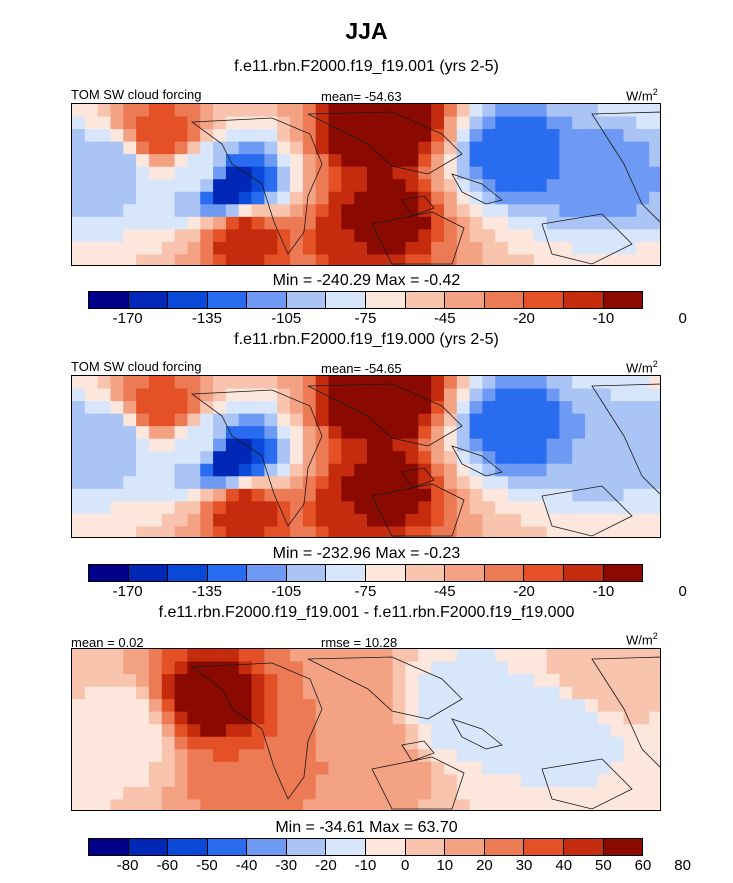 Image resolution: width=733 pixels, height=883 pixels. What do you see at coordinates (366, 280) in the screenshot?
I see `panel-1-minmax: Min = -240.29 Max = -0.42` at bounding box center [366, 280].